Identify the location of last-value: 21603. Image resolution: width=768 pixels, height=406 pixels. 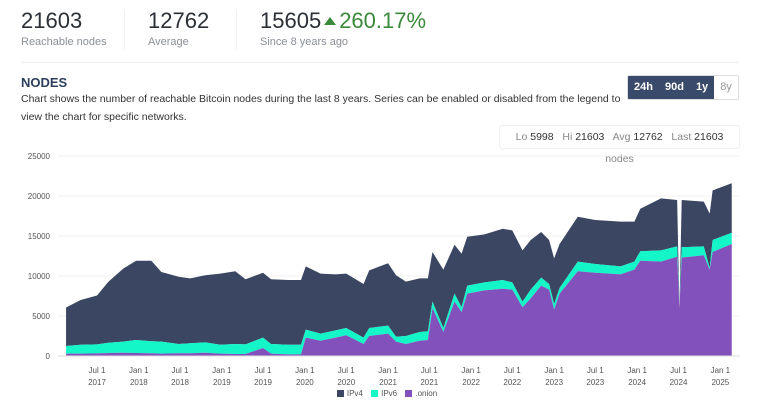
(709, 137).